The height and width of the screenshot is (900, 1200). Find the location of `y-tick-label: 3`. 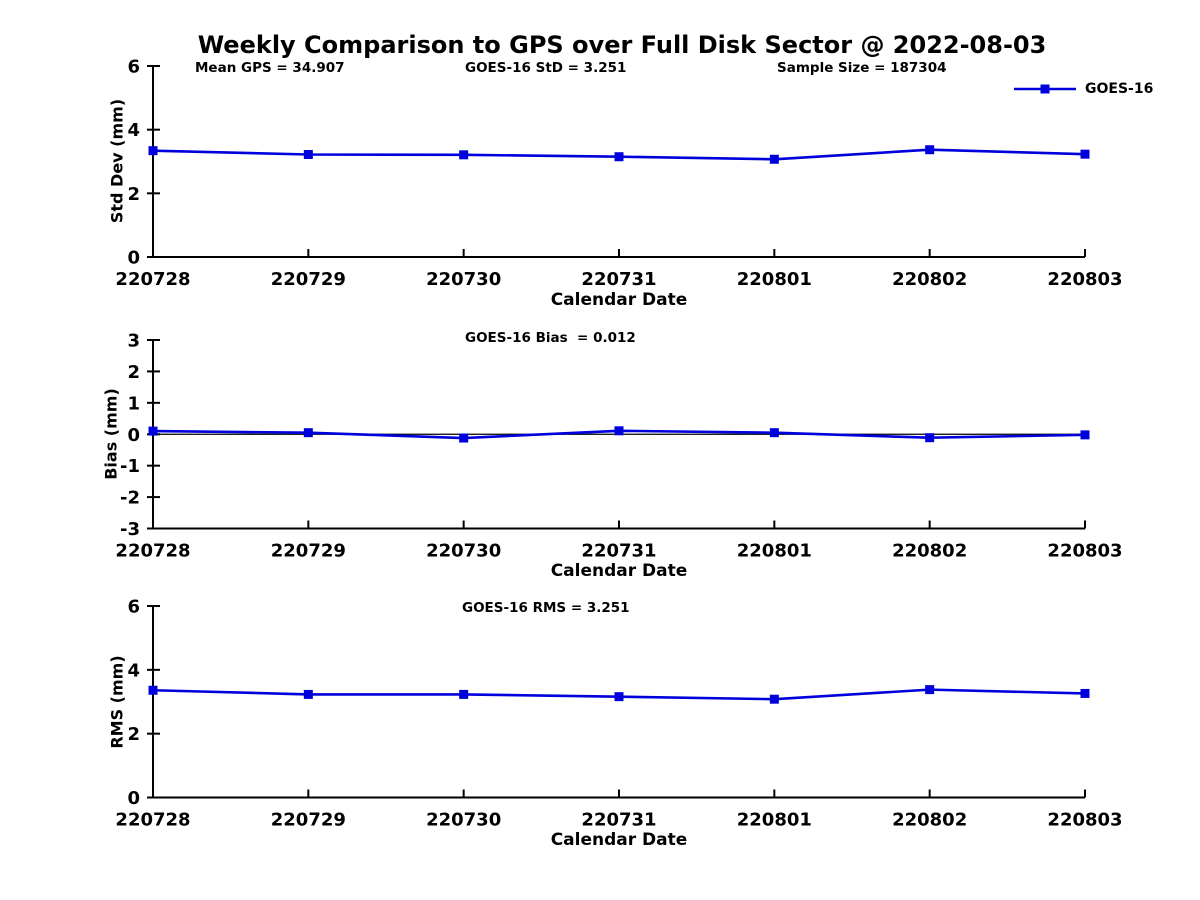

y-tick-label: 3 is located at coordinates (133, 341).